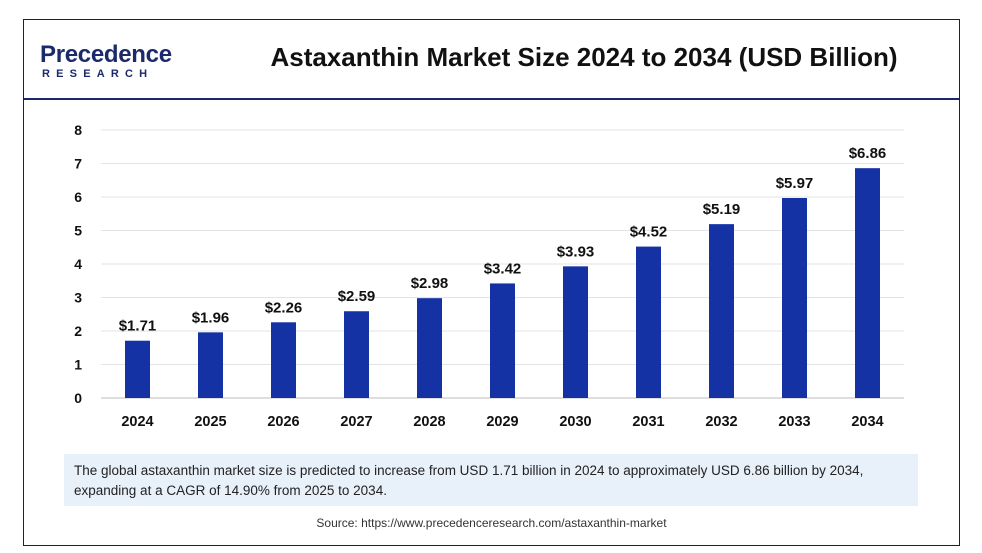  I want to click on y-tick-label: 4, so click(78, 264).